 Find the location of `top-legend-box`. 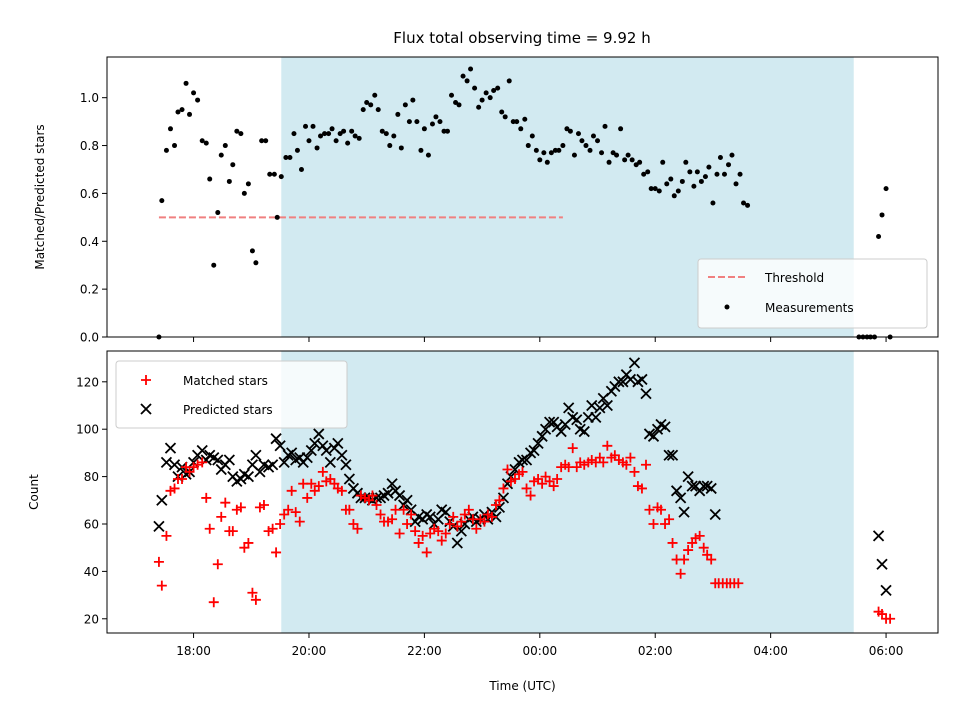

top-legend-box is located at coordinates (812, 293).